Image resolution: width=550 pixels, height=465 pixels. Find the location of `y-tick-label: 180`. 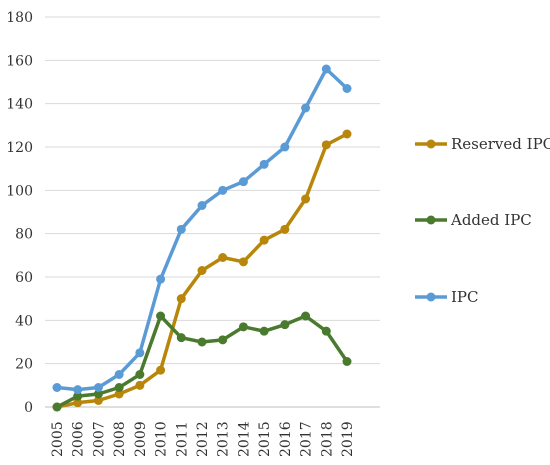

y-tick-label: 180 is located at coordinates (19, 18).